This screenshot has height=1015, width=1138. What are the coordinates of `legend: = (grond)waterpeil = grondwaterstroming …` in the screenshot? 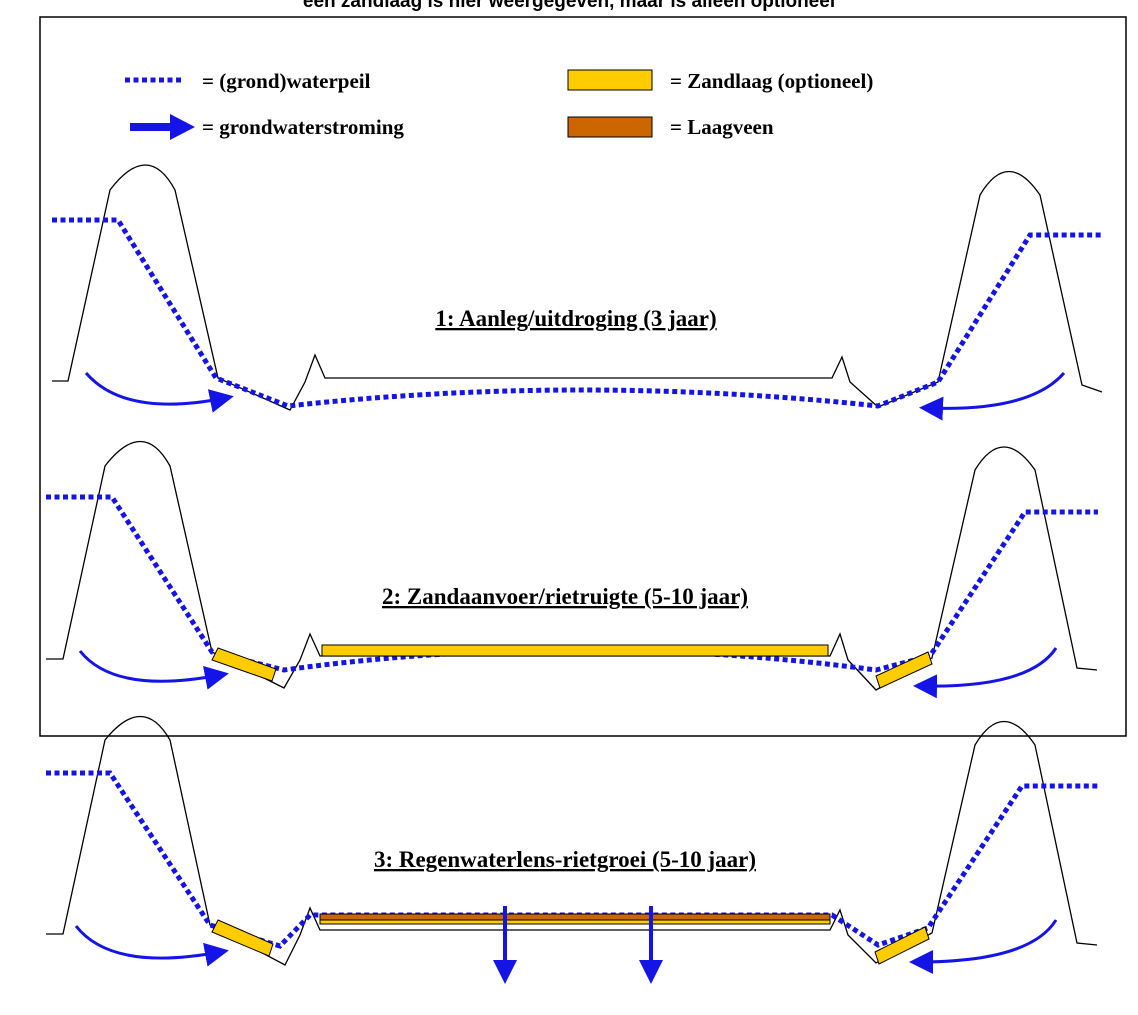 It's located at (499, 104).